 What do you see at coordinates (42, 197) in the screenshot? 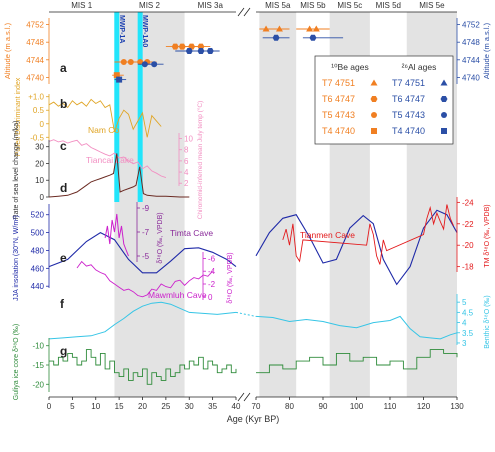
I see `d-y-tick-label-3: 0` at bounding box center [42, 197].